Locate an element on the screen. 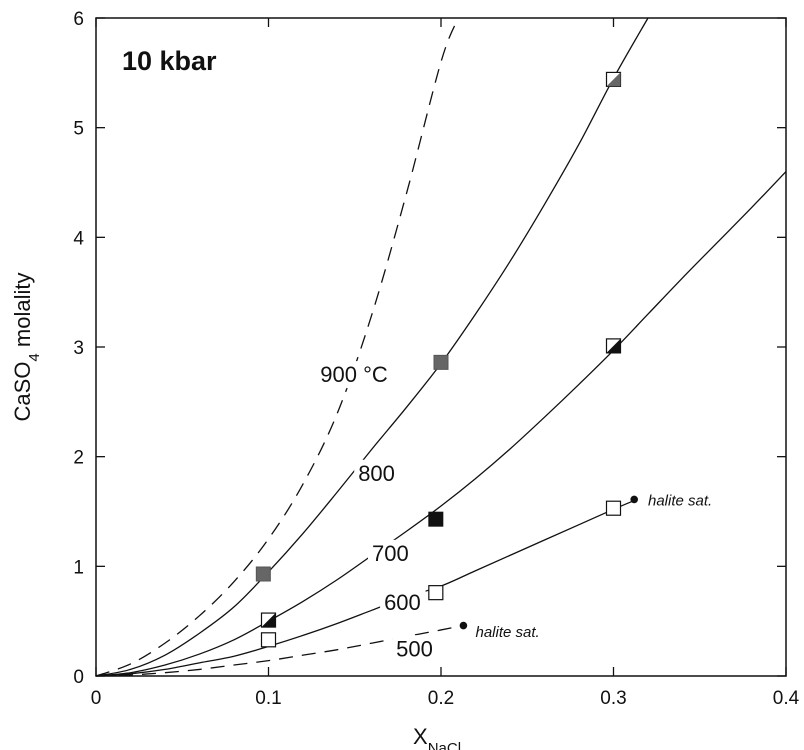  x-tick-label: 0.4 is located at coordinates (786, 698).